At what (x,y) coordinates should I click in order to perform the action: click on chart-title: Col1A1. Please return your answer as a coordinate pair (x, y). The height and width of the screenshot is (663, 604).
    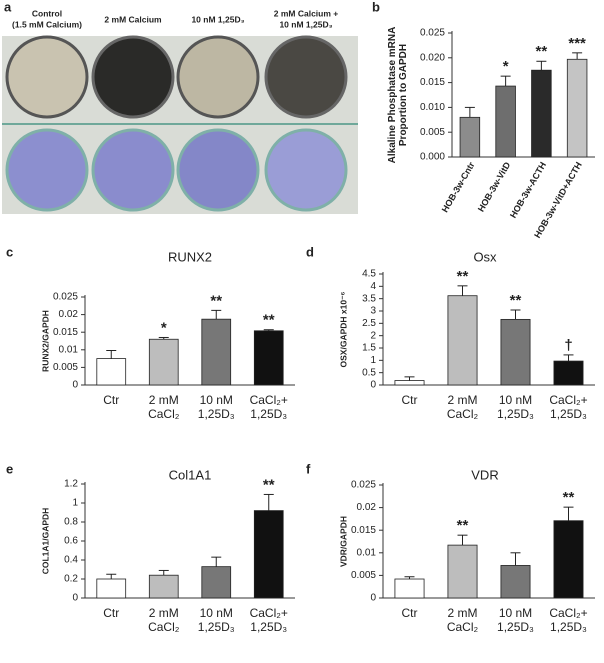
    Looking at the image, I should click on (190, 474).